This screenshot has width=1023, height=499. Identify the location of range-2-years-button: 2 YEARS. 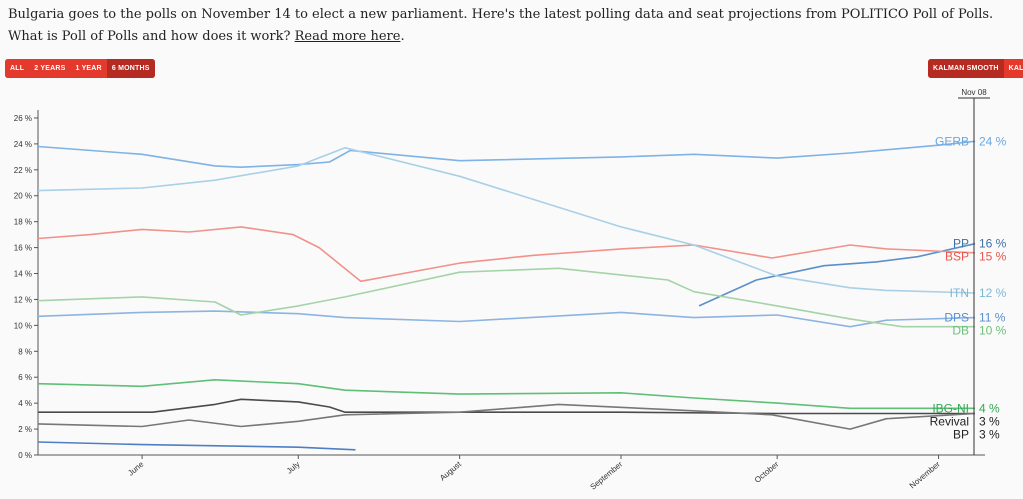
(50, 68).